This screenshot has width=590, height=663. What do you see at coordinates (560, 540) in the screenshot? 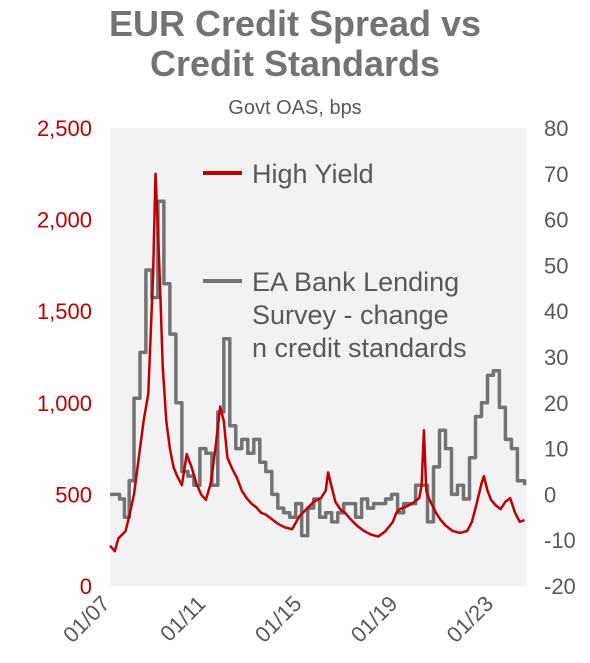
I see `right-axis-tick-label: -10` at bounding box center [560, 540].